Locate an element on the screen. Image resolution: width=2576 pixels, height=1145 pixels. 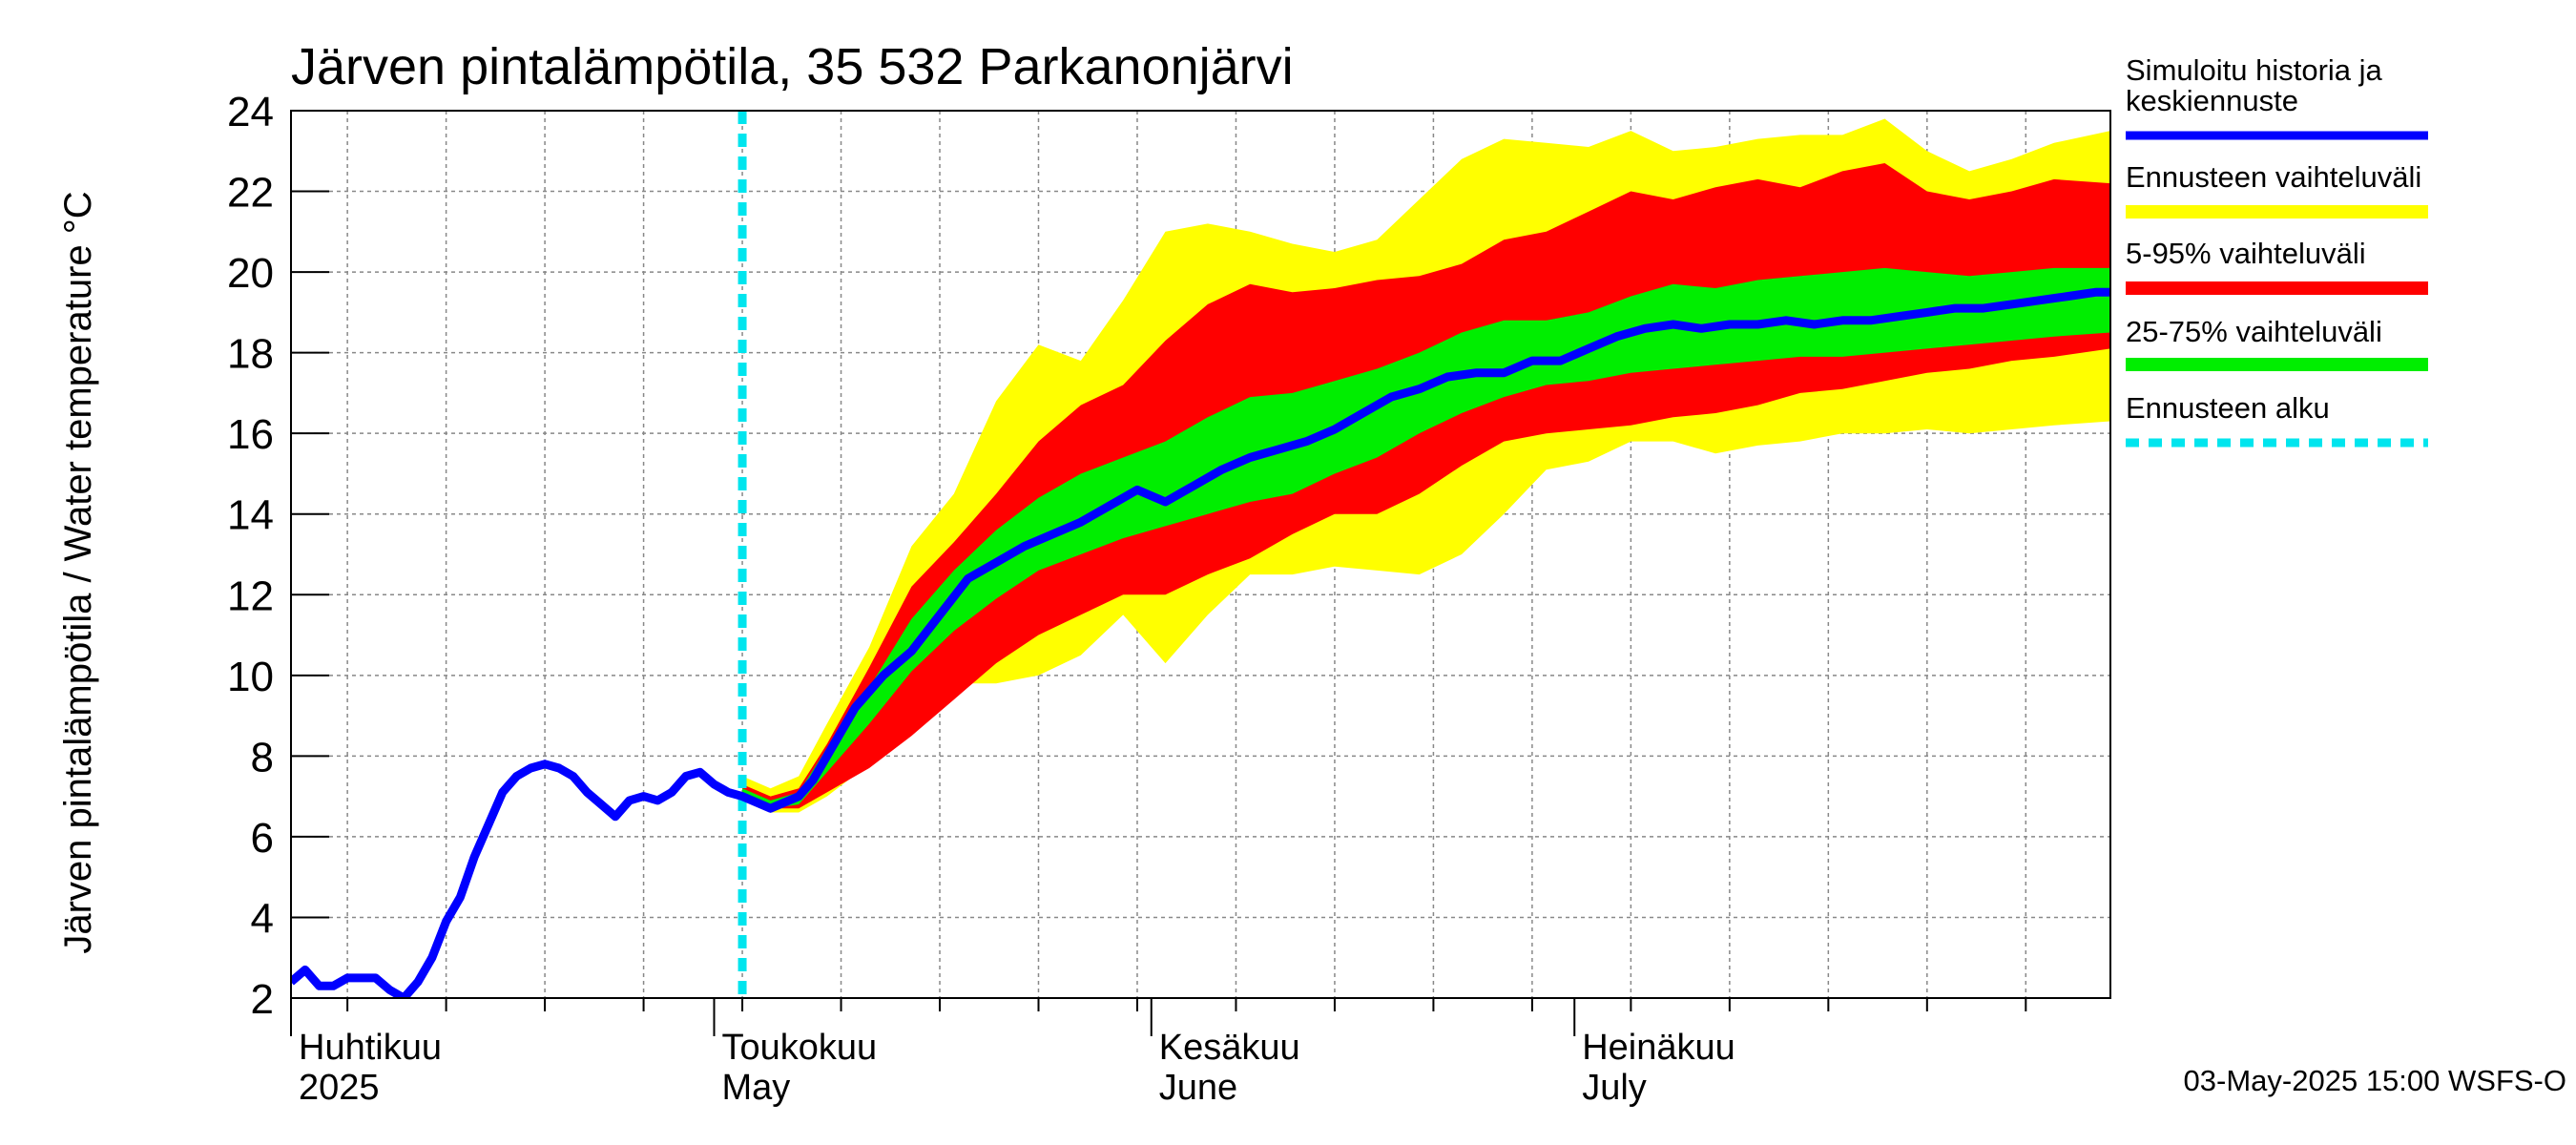
y-tick-label: 18 is located at coordinates (250, 354).